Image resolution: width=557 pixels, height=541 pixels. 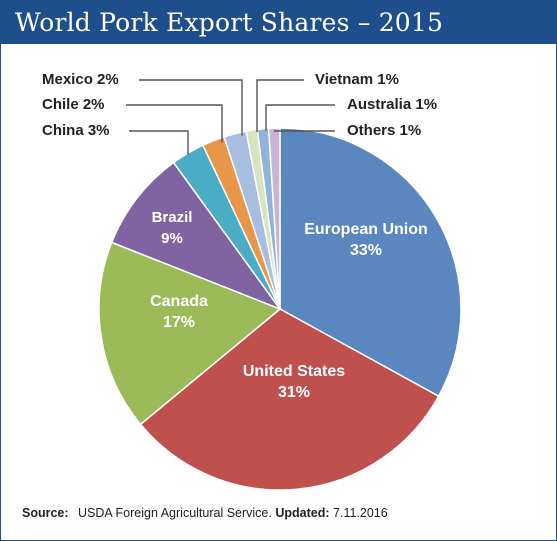 I want to click on callout-china: China 3%, so click(x=76, y=130).